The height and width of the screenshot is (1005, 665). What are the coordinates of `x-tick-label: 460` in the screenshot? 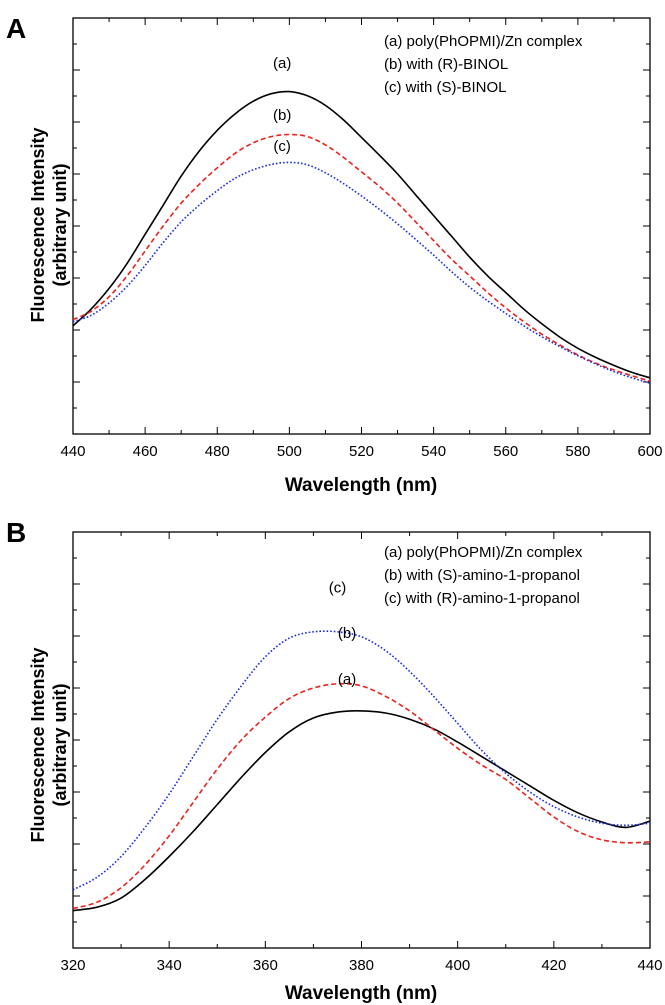 It's located at (145, 451).